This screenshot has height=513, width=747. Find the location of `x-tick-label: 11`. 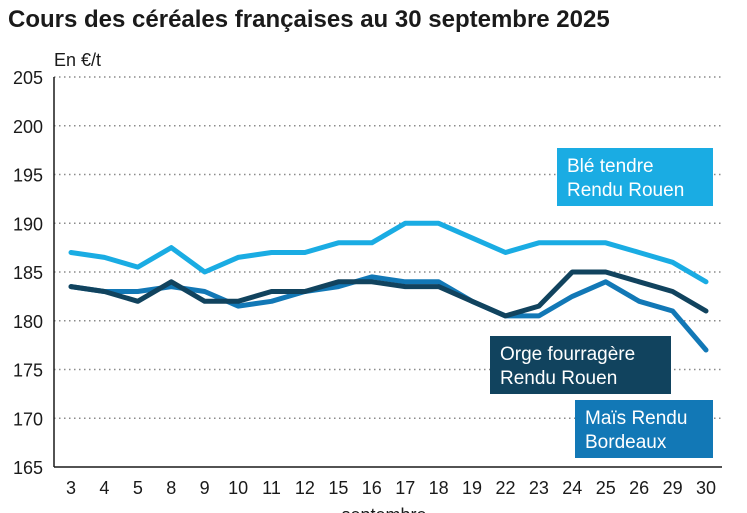

x-tick-label: 11 is located at coordinates (271, 488).